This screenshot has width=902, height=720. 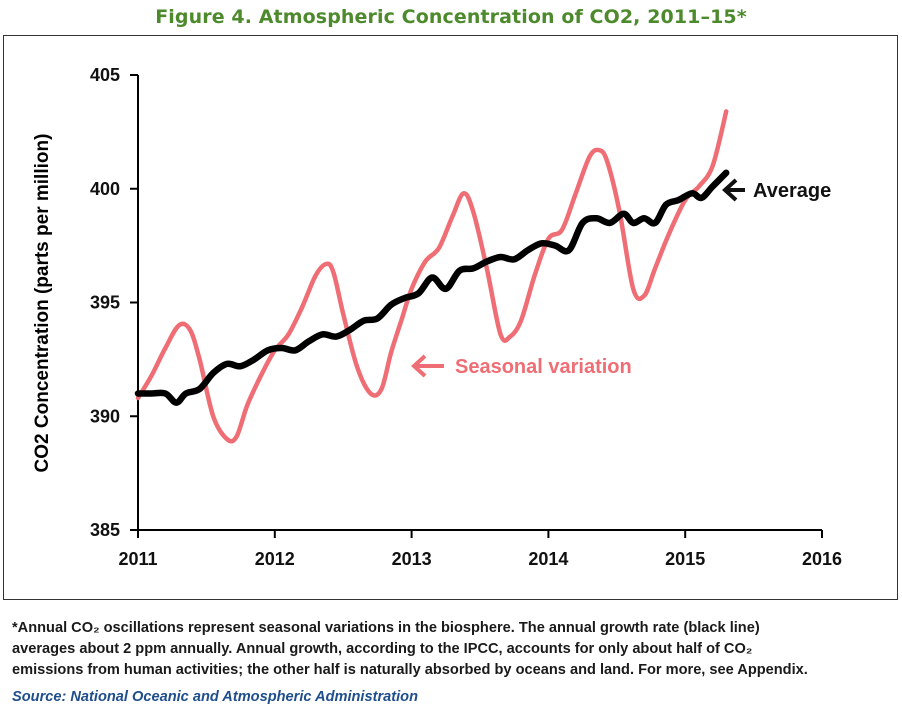 I want to click on y-axis-label: CO2 Concentration (parts per million), so click(x=42, y=303).